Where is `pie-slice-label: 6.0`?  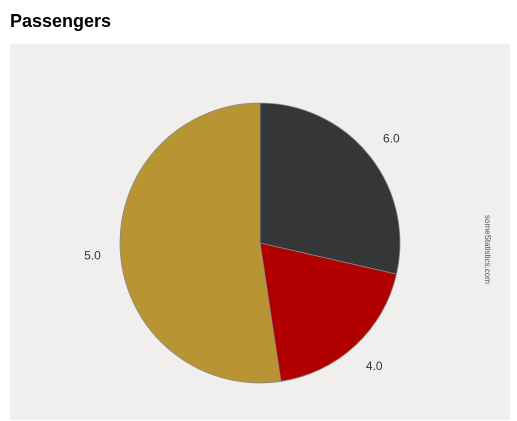
pie-slice-label: 6.0 is located at coordinates (391, 138).